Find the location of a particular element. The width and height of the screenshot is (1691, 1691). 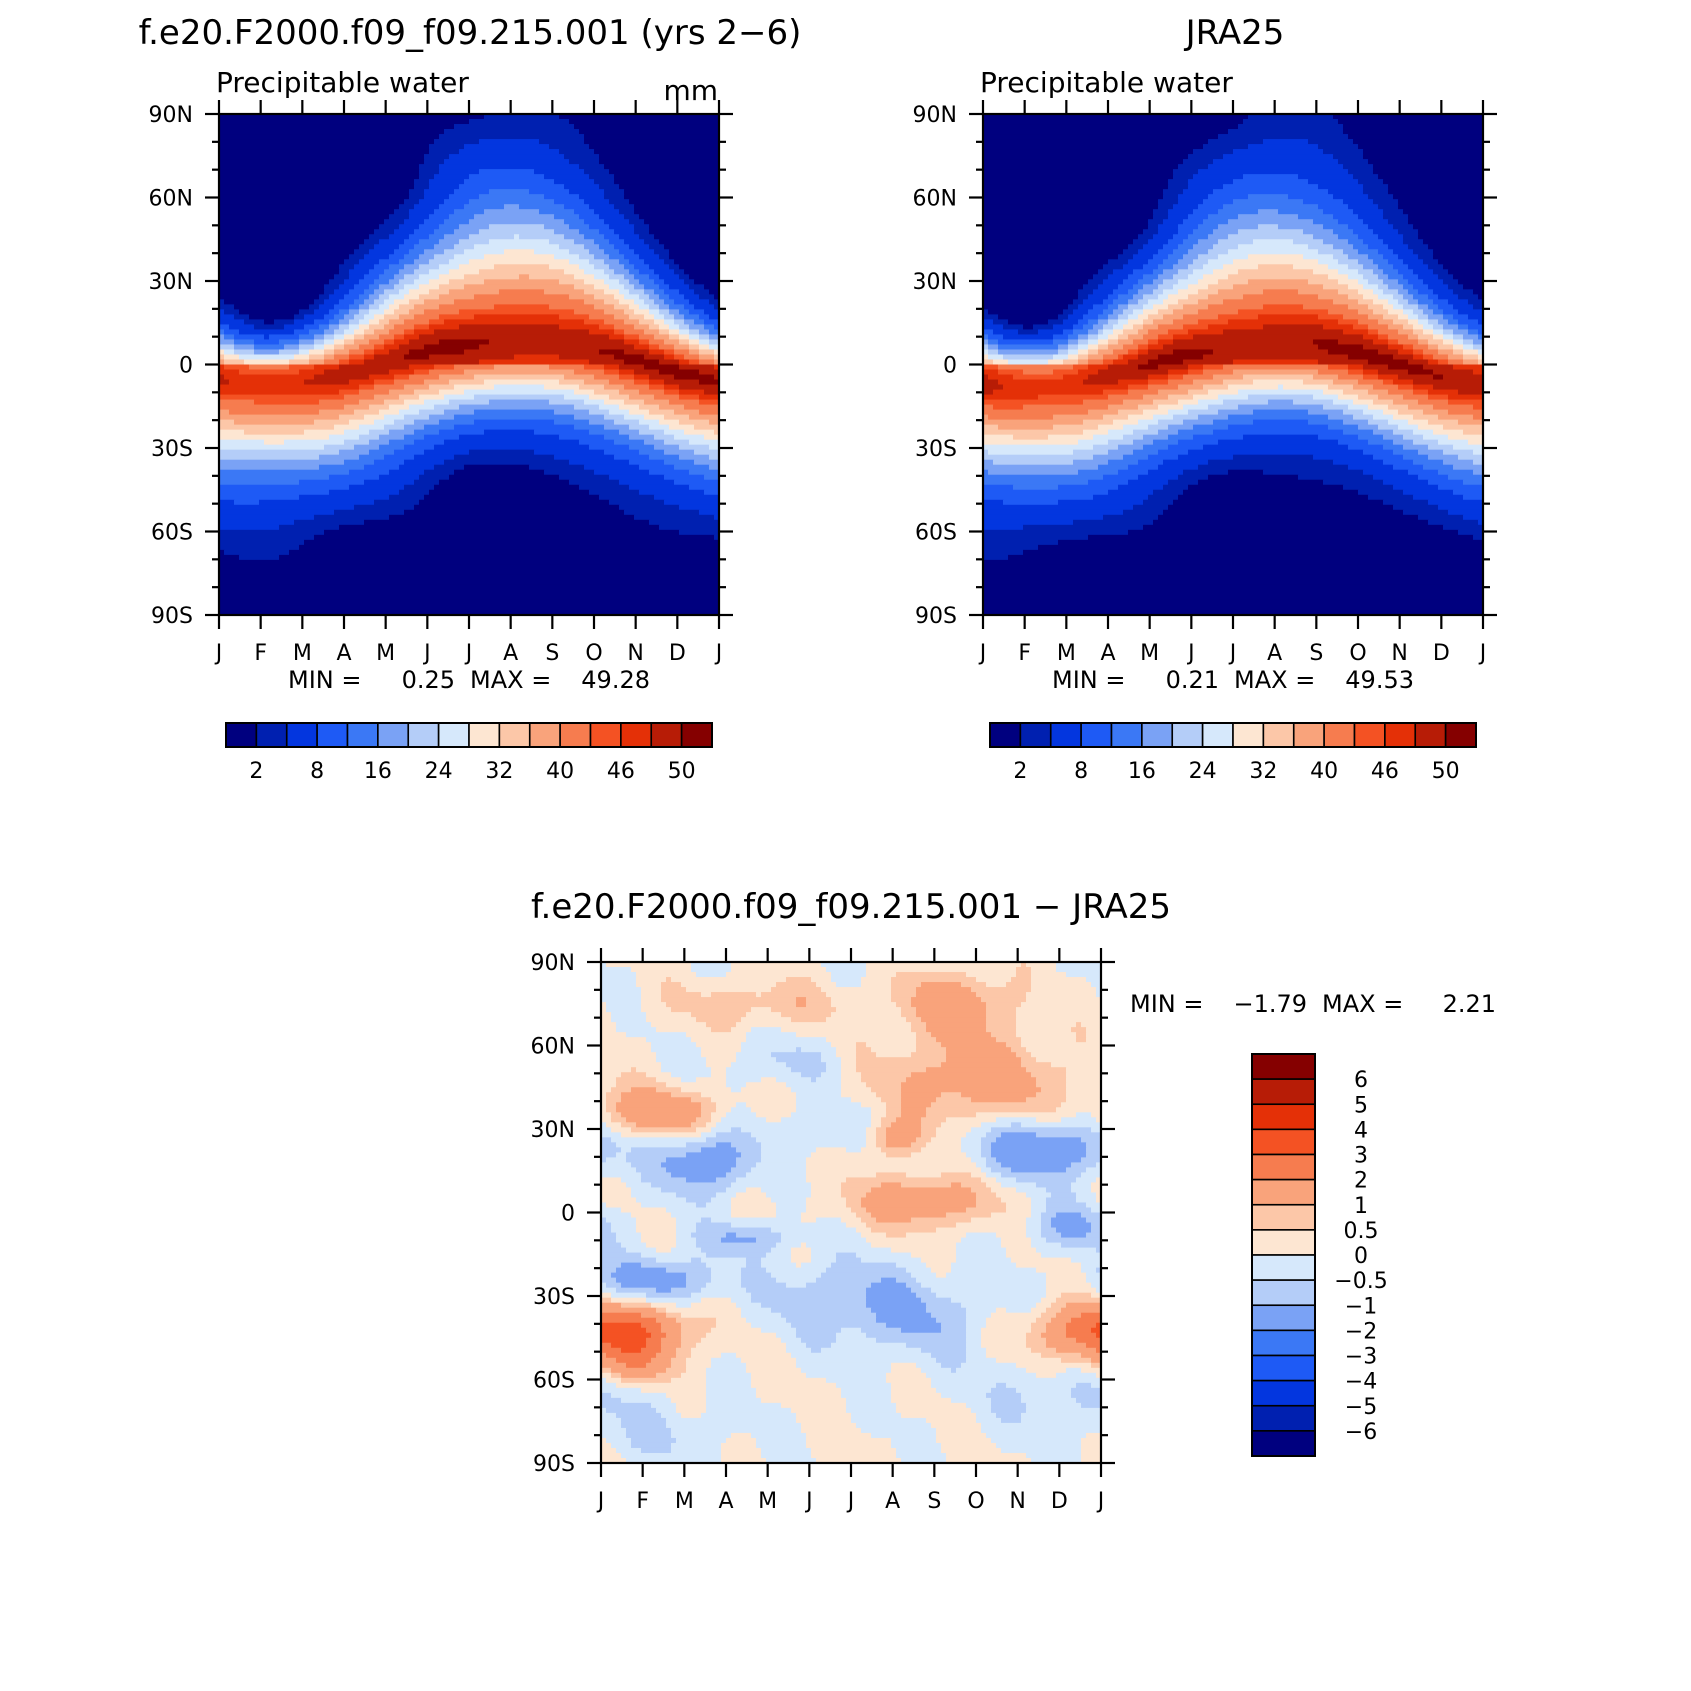

diff-colorbar-label: −4 is located at coordinates (1361, 1382).